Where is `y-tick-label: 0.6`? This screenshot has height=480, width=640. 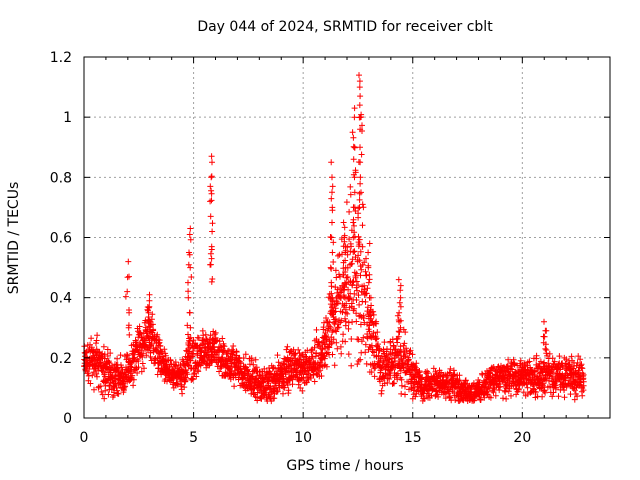 y-tick-label: 0.6 is located at coordinates (61, 239).